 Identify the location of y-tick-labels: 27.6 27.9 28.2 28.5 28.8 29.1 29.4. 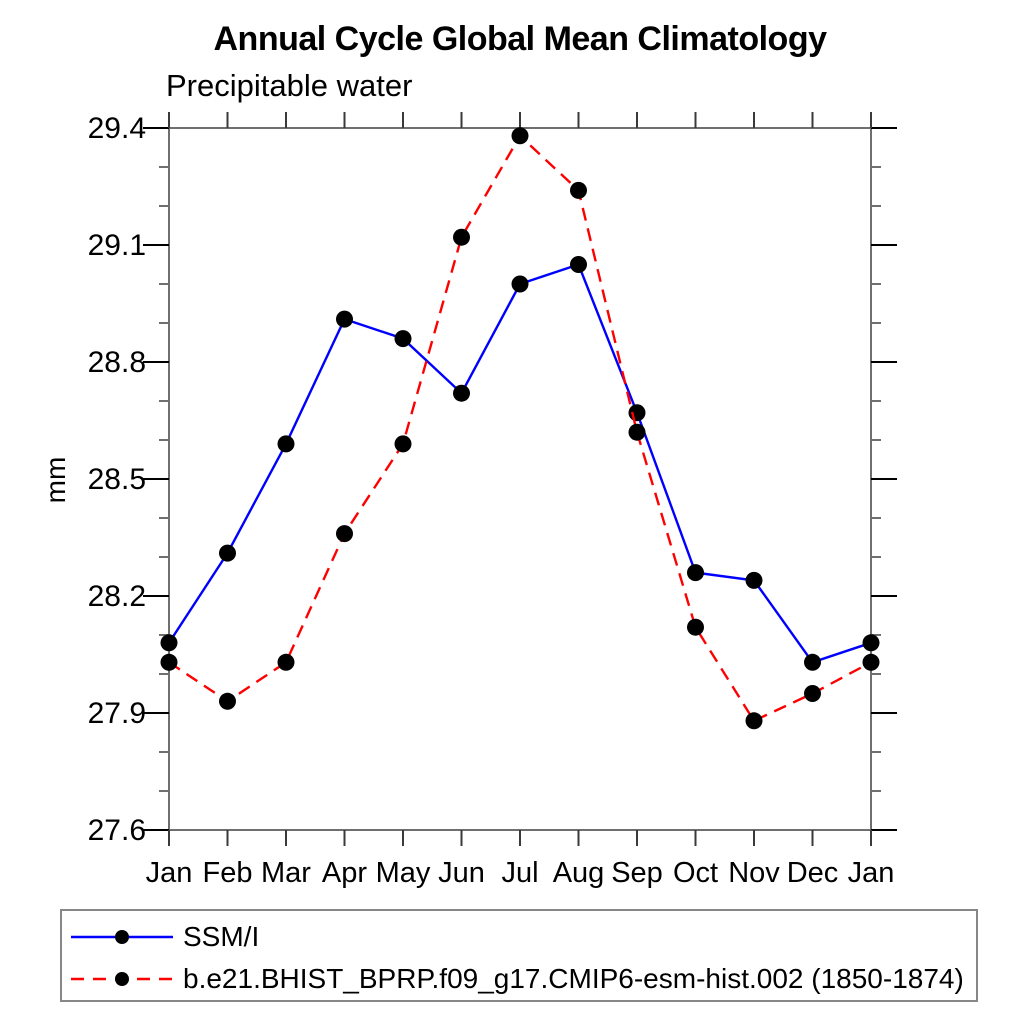
(117, 479).